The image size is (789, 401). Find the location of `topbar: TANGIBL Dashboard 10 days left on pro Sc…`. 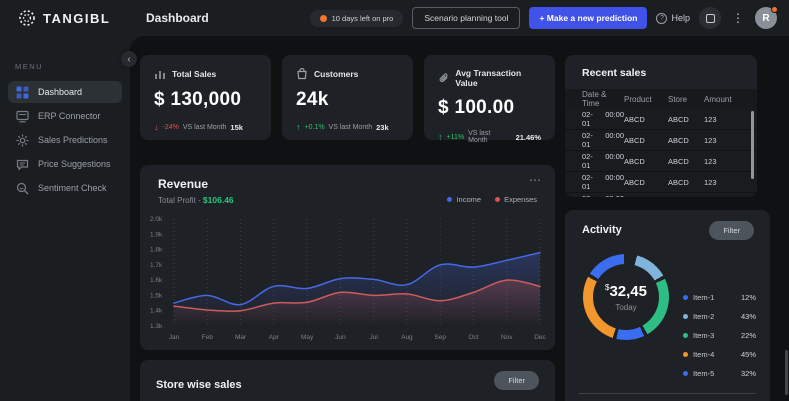

topbar: TANGIBL Dashboard 10 days left on pro Sc… is located at coordinates (394, 18).